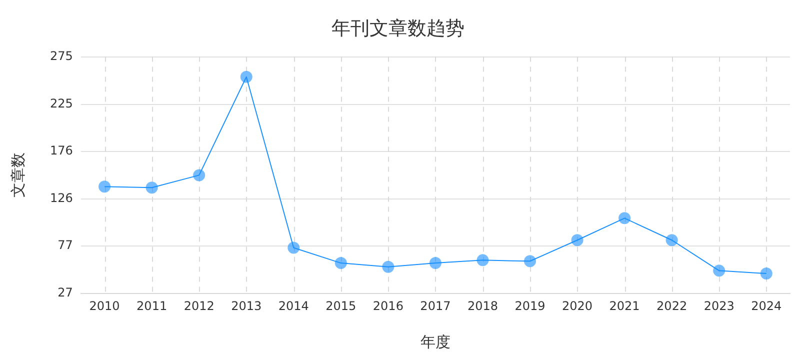 The image size is (810, 360). What do you see at coordinates (17, 175) in the screenshot?
I see `y-axis-title: 文章数` at bounding box center [17, 175].